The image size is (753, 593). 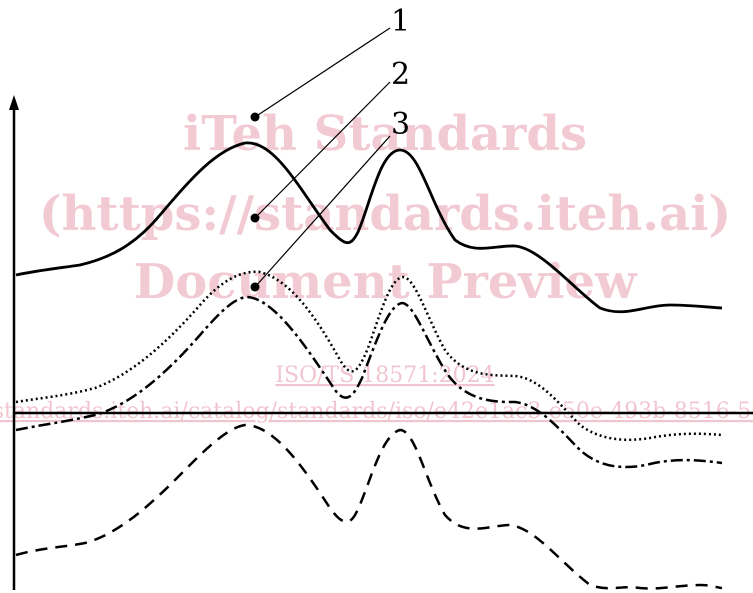 I want to click on callout-2-leader, so click(x=322, y=150).